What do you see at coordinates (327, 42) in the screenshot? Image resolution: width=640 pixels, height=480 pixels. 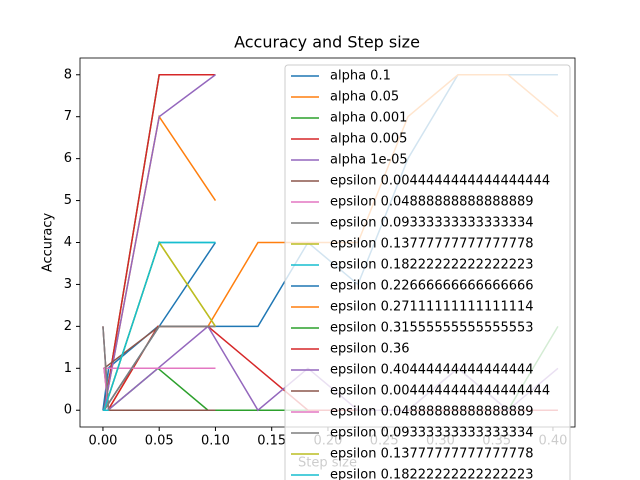 I see `chart-title: Accuracy and Step size` at bounding box center [327, 42].